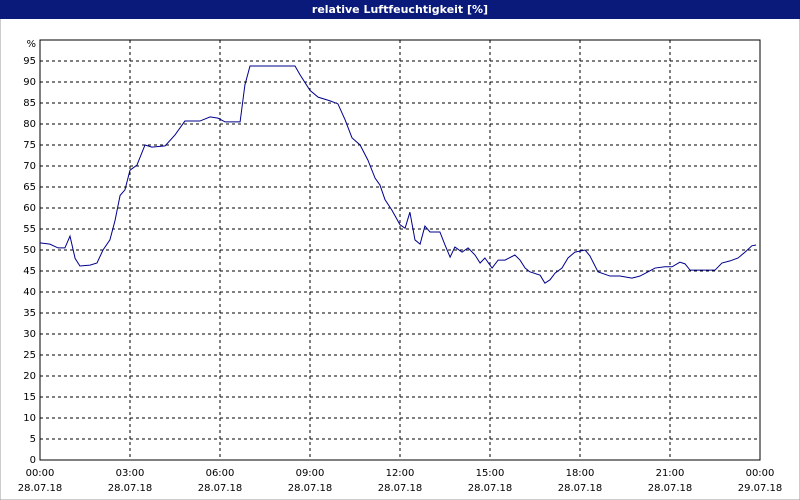  I want to click on y-axis-label: %, so click(31, 44).